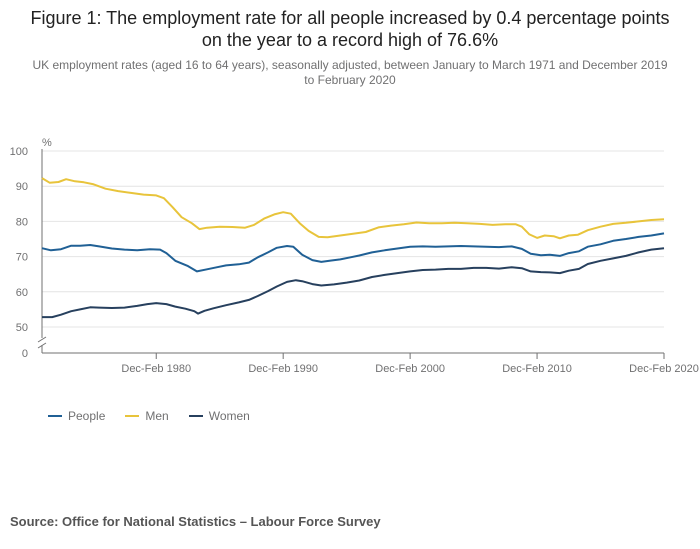 This screenshot has height=549, width=700. I want to click on x-tick-label: Dec-Feb 2020, so click(664, 369).